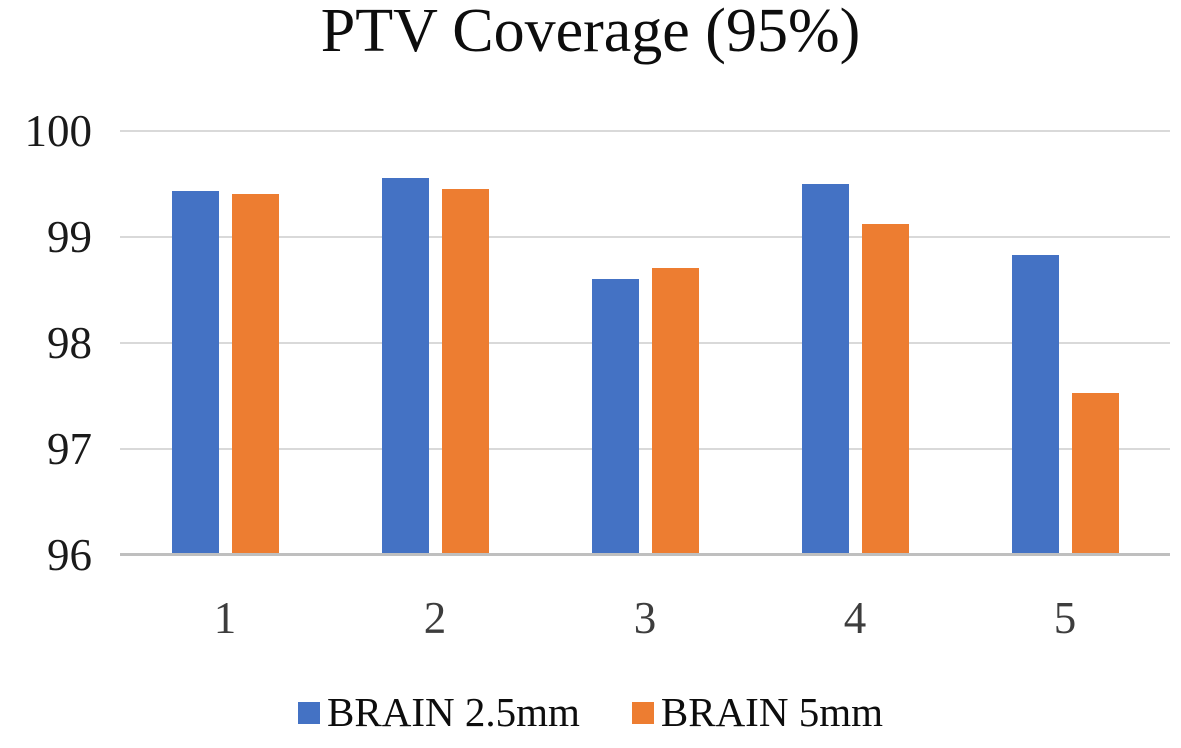 This screenshot has height=748, width=1181. What do you see at coordinates (675, 411) in the screenshot?
I see `bar-brain-5mm-cat3` at bounding box center [675, 411].